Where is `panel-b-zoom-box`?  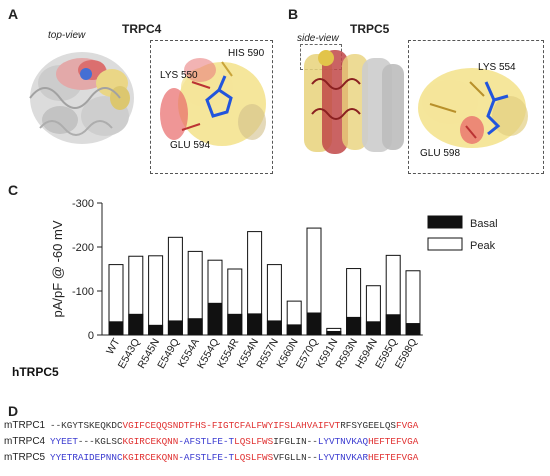 panel-b-zoom-box is located at coordinates (476, 107).